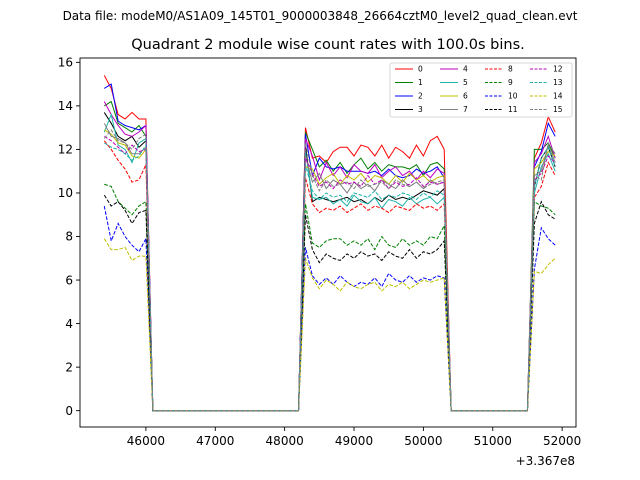 This screenshot has width=640, height=480. What do you see at coordinates (65, 106) in the screenshot?
I see `y-tick-label: 14` at bounding box center [65, 106].